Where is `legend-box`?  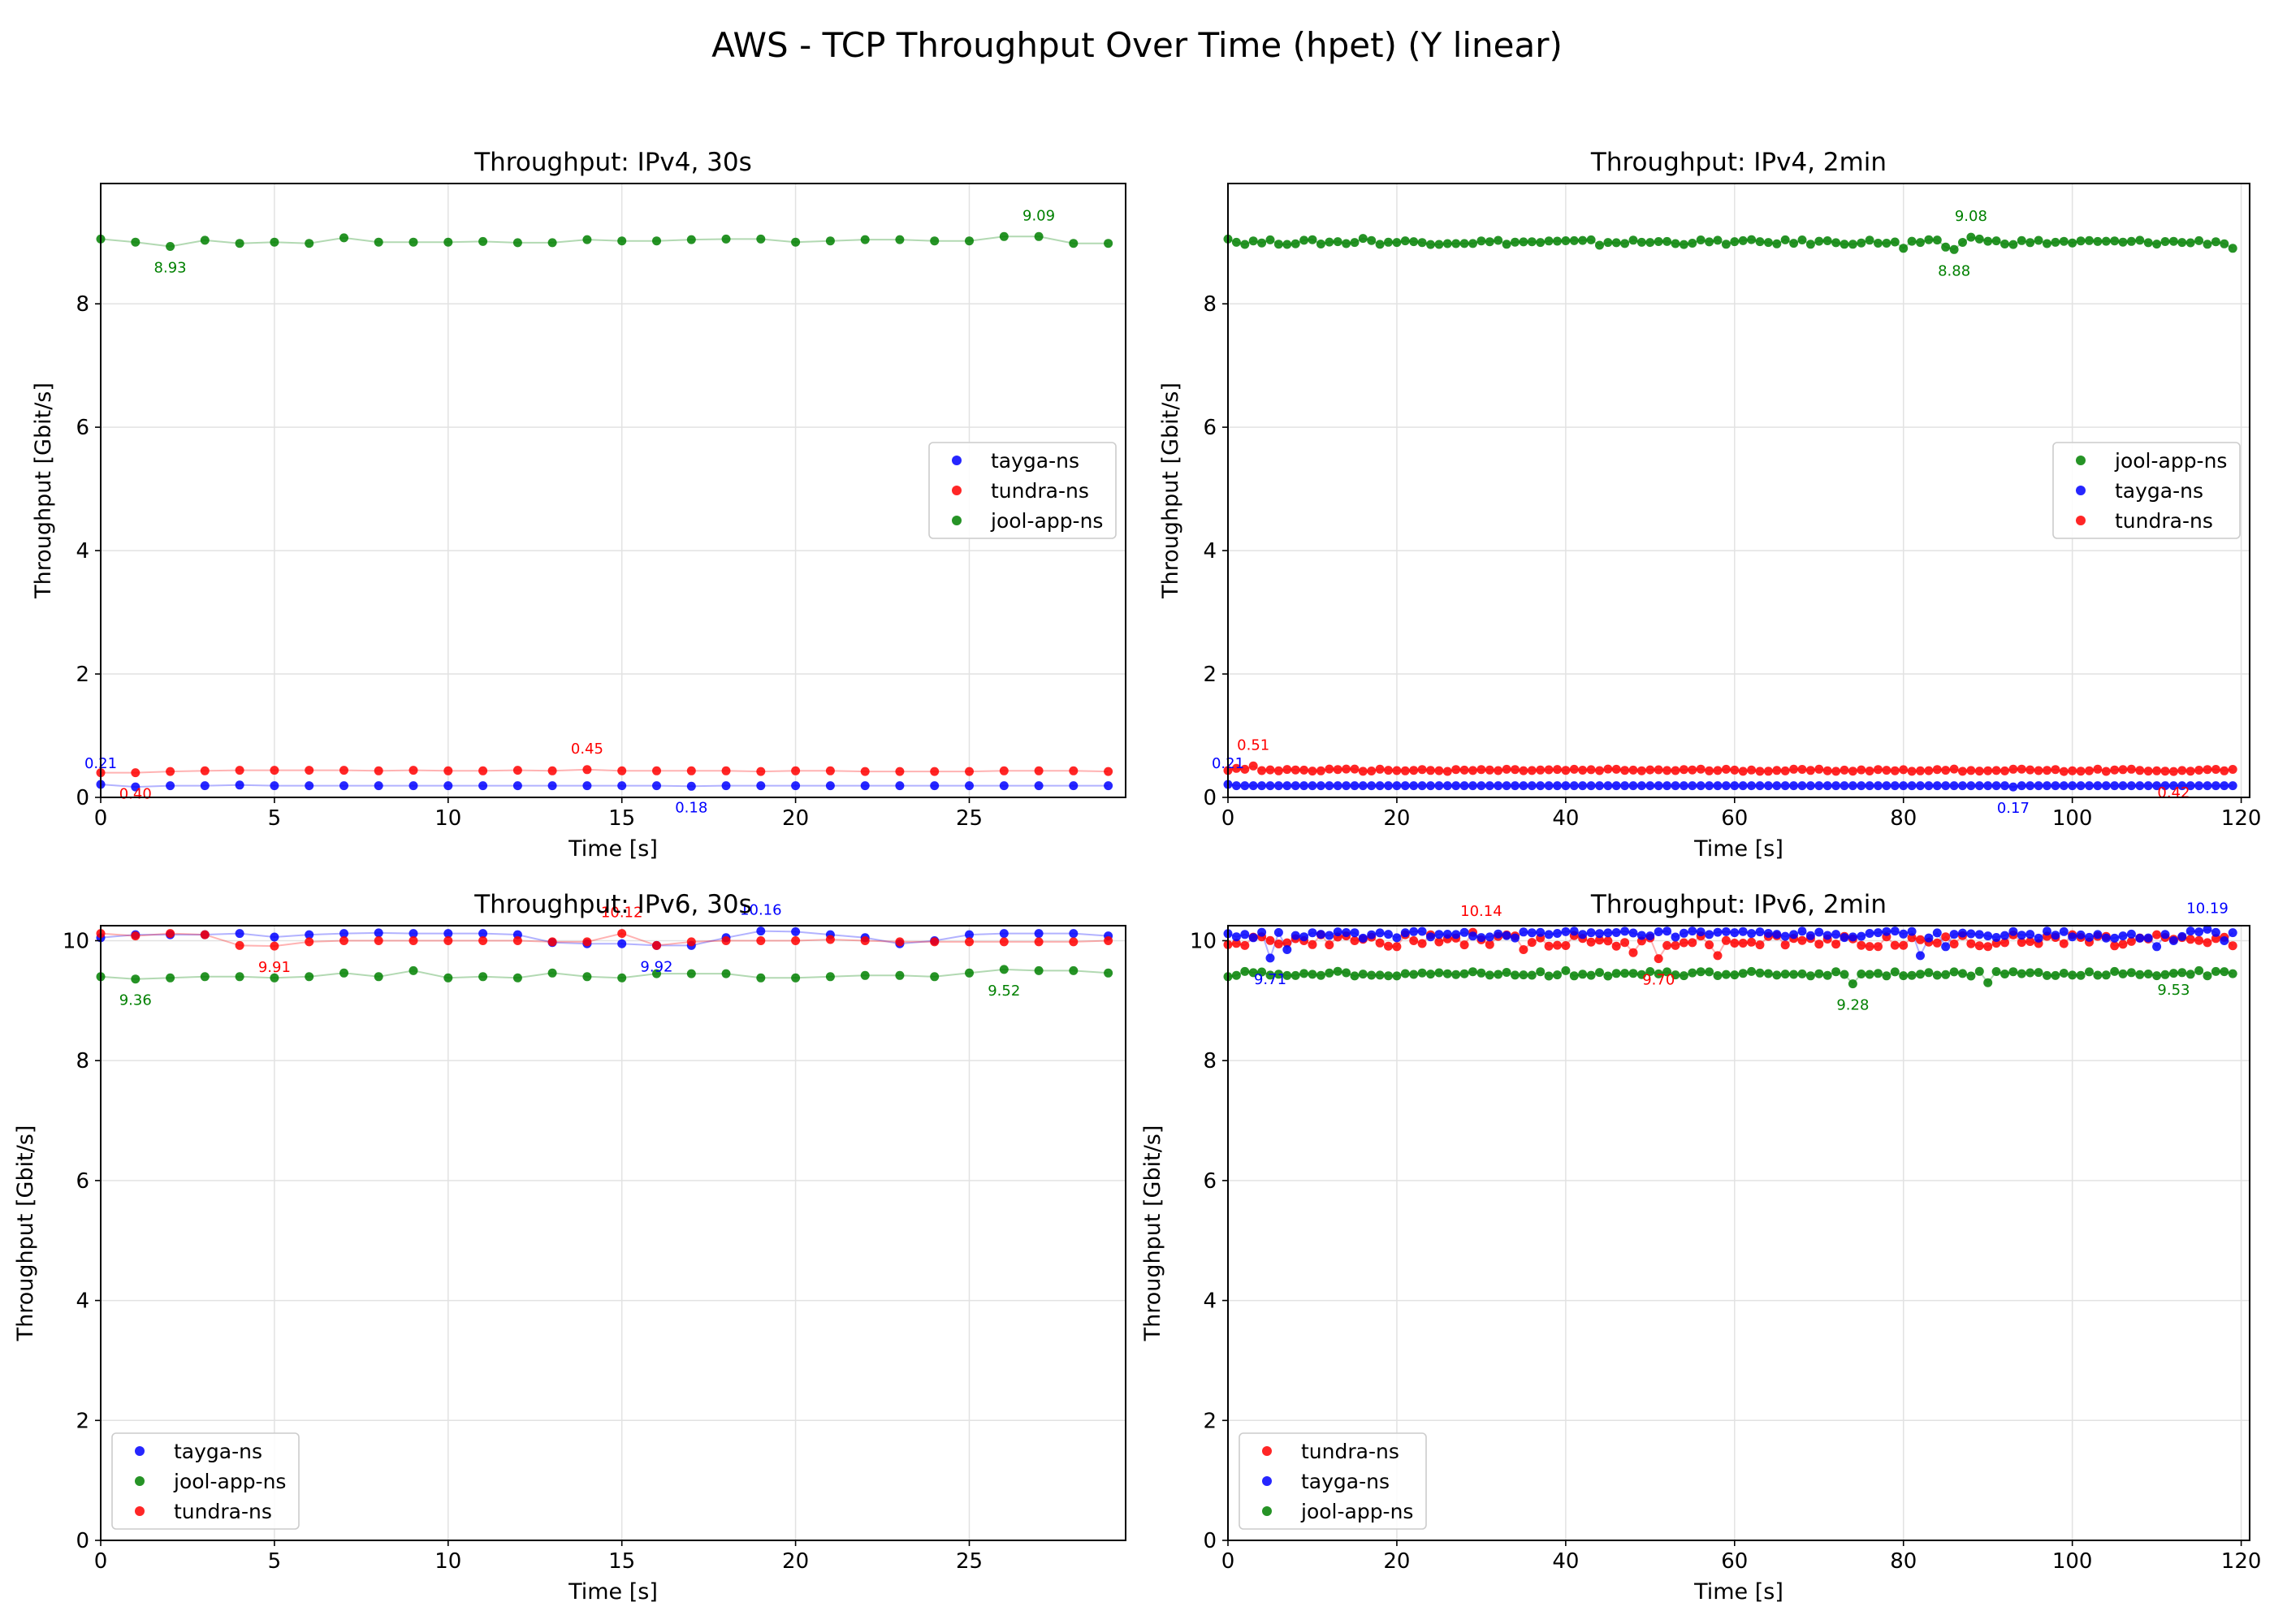
legend-box is located at coordinates (1333, 1481).